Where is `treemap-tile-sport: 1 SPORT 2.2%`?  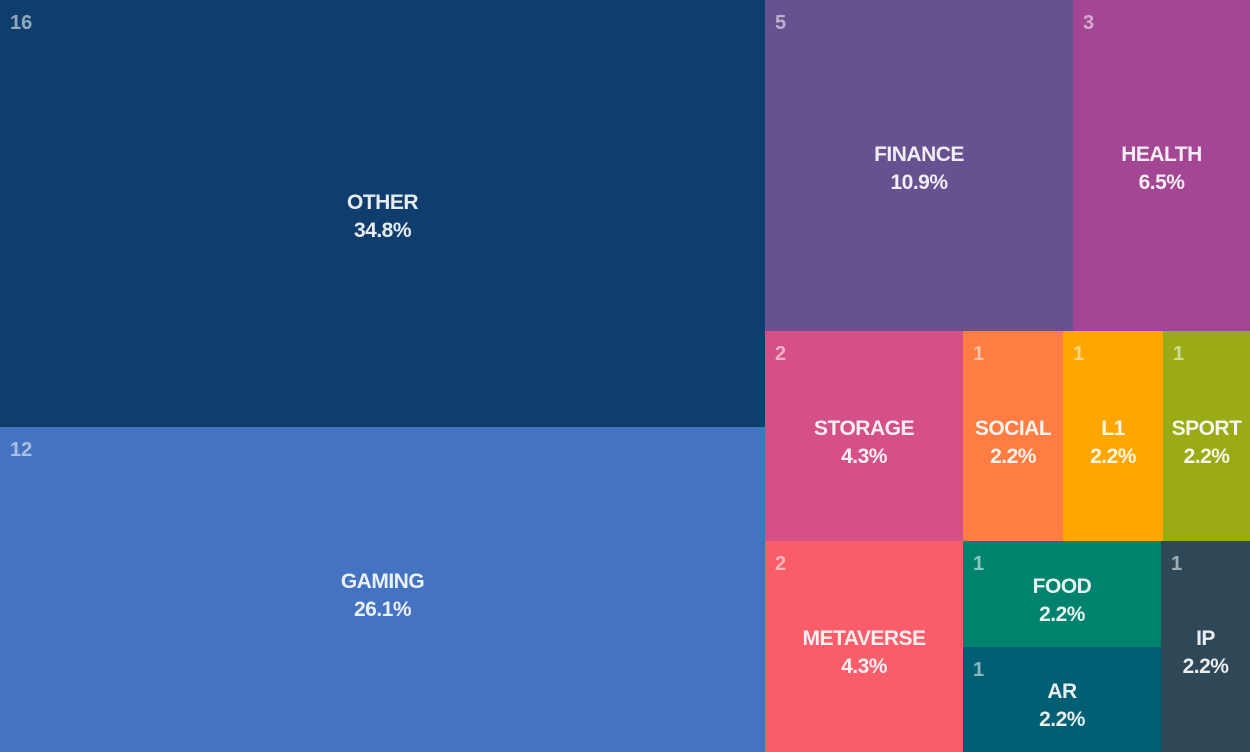 treemap-tile-sport: 1 SPORT 2.2% is located at coordinates (1206, 436).